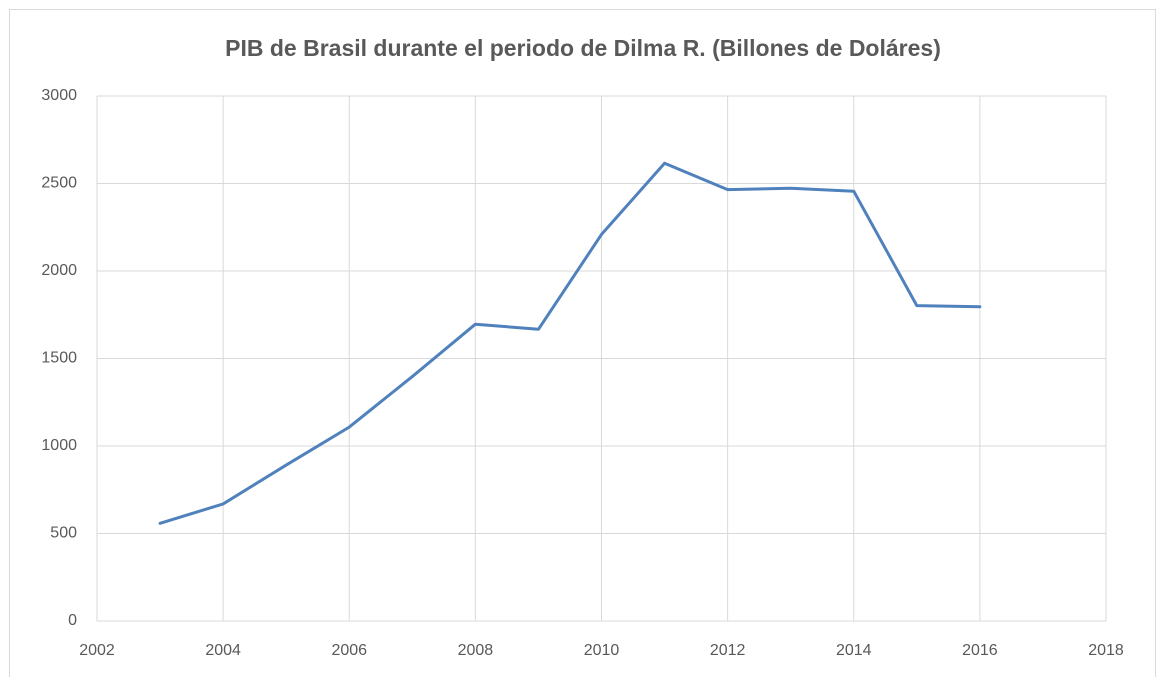  Describe the element at coordinates (59, 270) in the screenshot. I see `y-tick-label: 2000` at that location.